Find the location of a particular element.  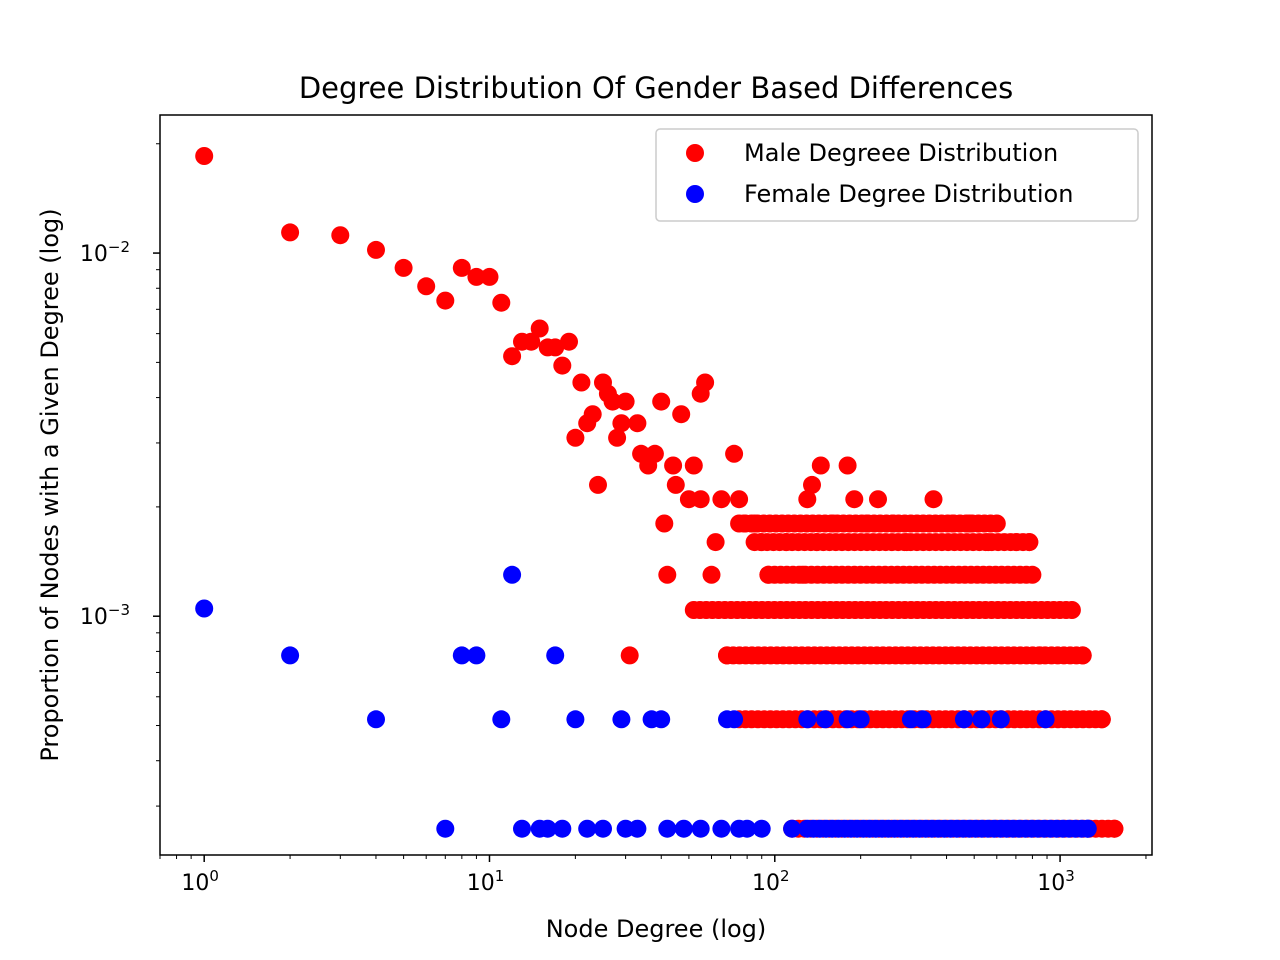

legend-box is located at coordinates (897, 175).